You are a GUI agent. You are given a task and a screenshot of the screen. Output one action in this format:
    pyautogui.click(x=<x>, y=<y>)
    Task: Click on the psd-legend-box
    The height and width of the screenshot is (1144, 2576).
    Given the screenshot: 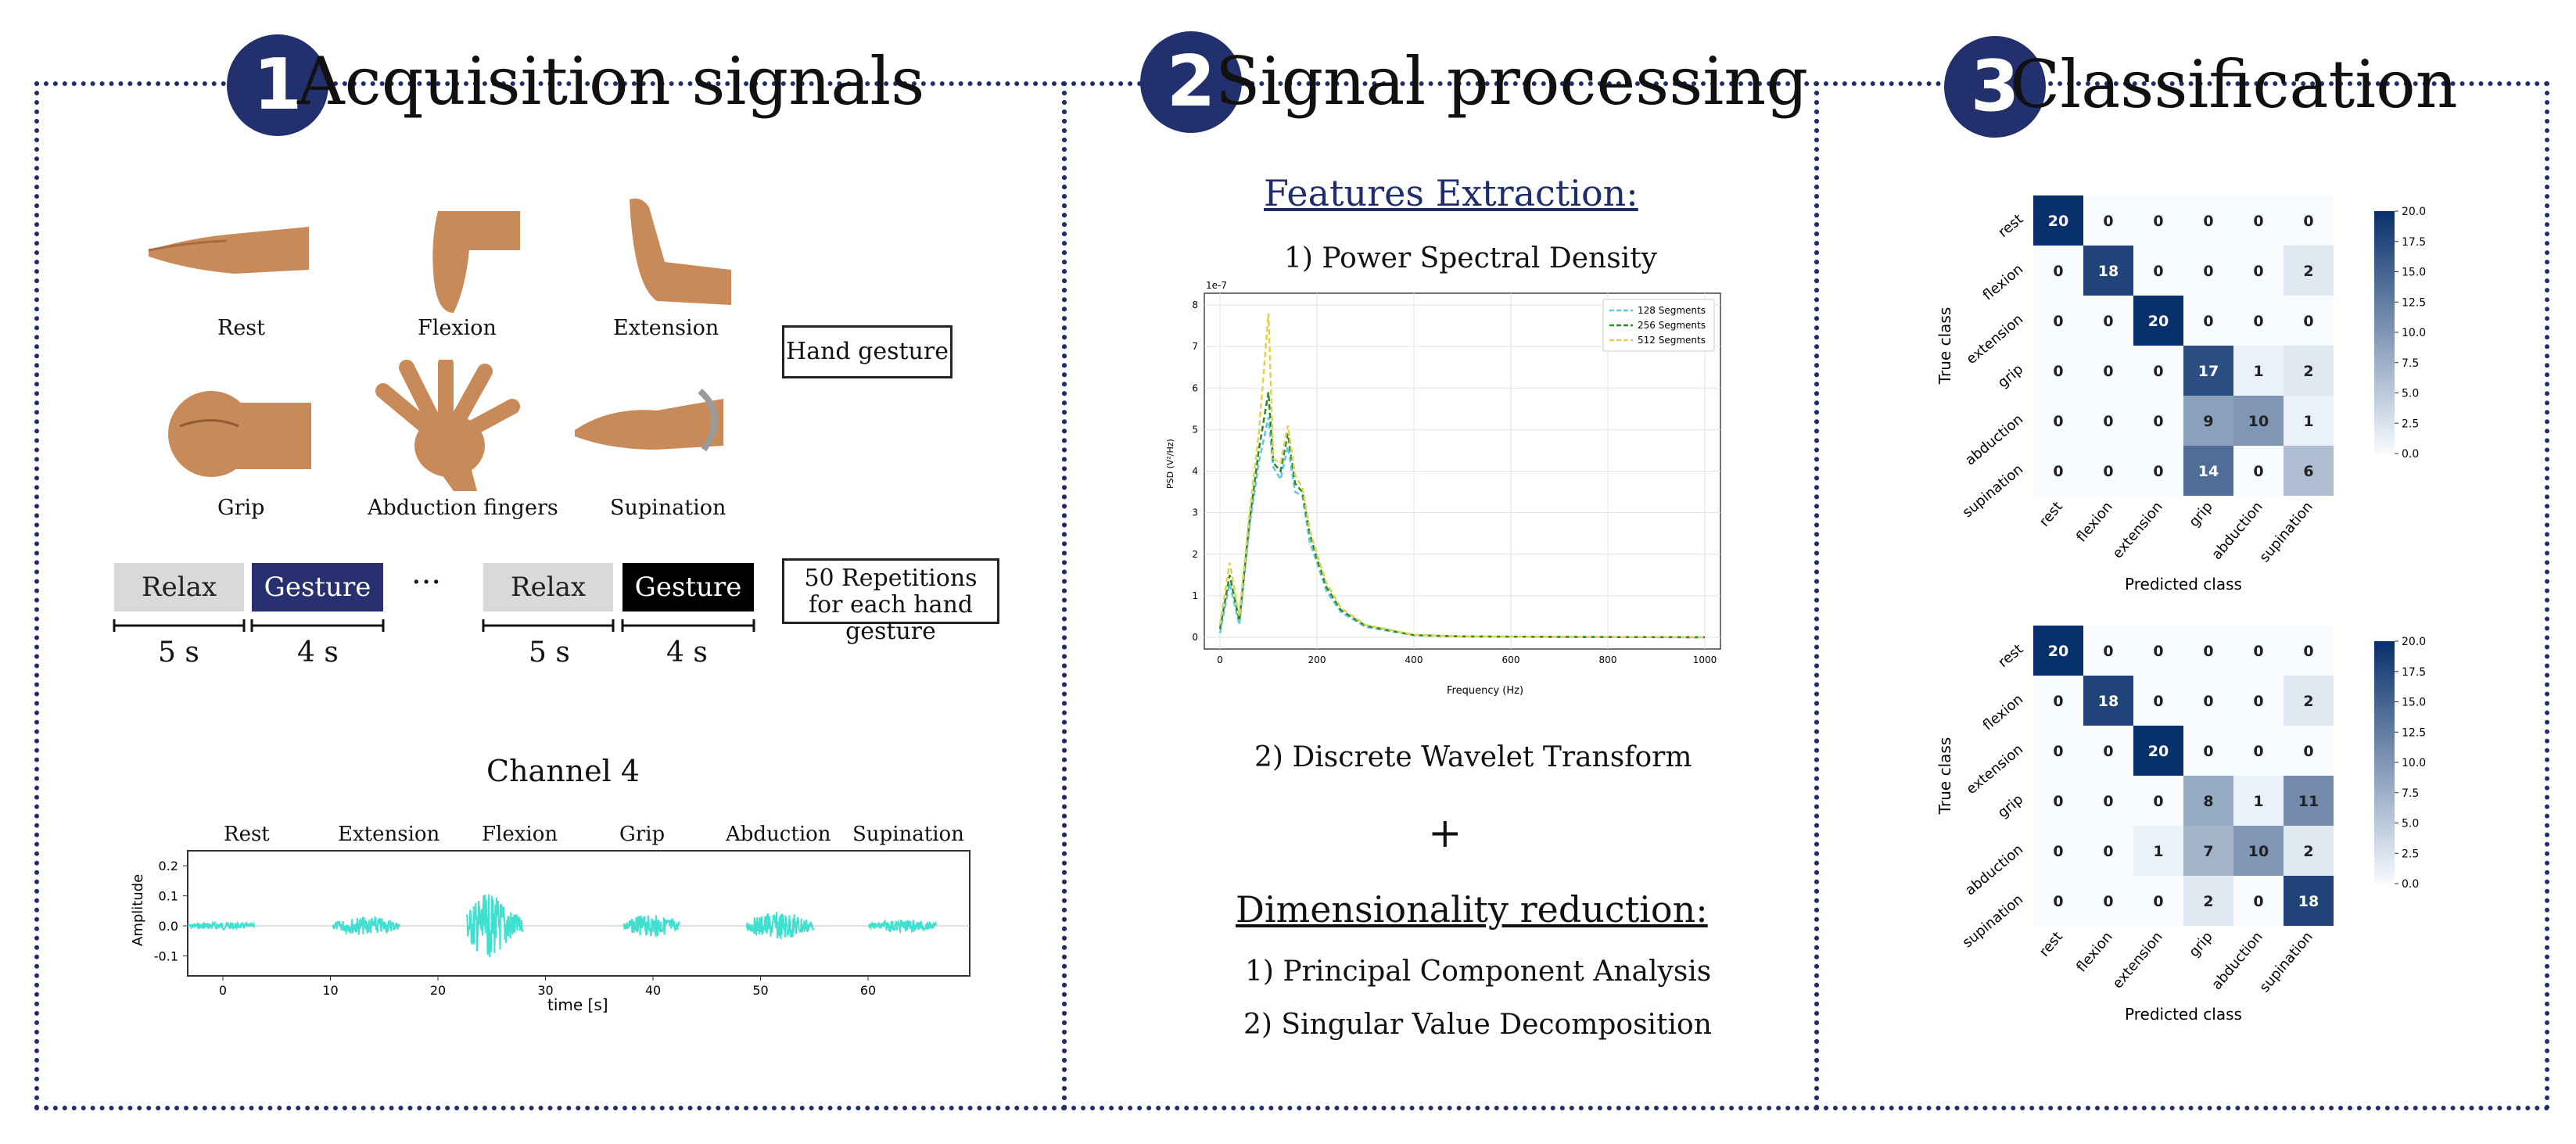 What is the action you would take?
    pyautogui.click(x=1659, y=325)
    